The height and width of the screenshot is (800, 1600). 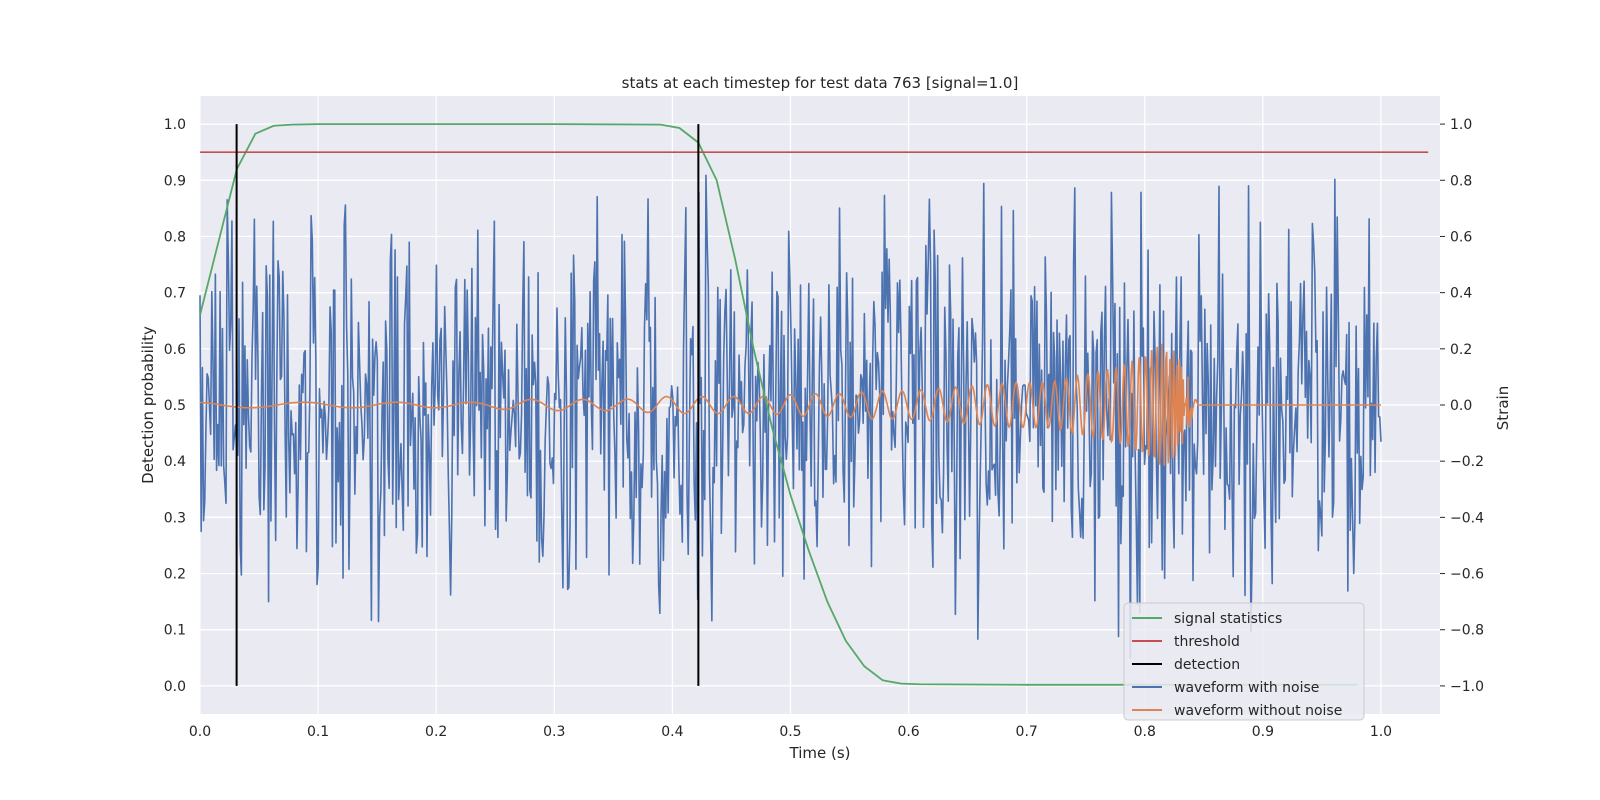 I want to click on y-left-tick-label: 1.0, so click(x=175, y=125).